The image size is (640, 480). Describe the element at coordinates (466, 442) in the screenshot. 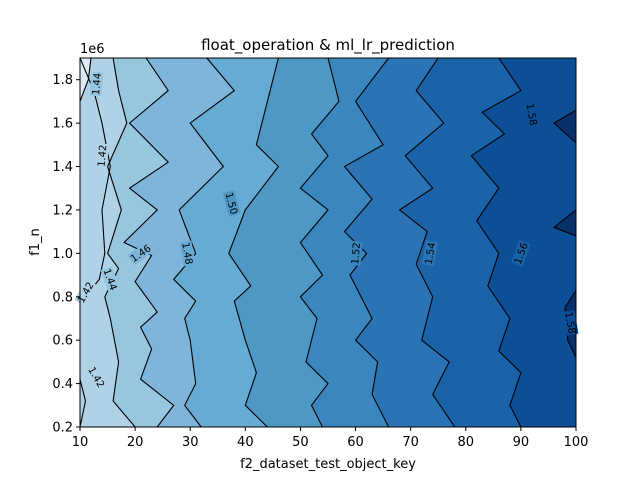

I see `x-tick-label: 80` at that location.